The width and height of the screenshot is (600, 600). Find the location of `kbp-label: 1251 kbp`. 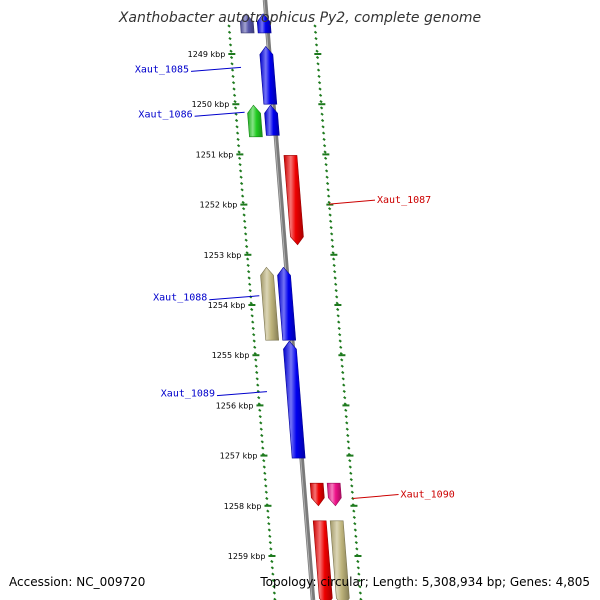

kbp-label: 1251 kbp is located at coordinates (215, 154).